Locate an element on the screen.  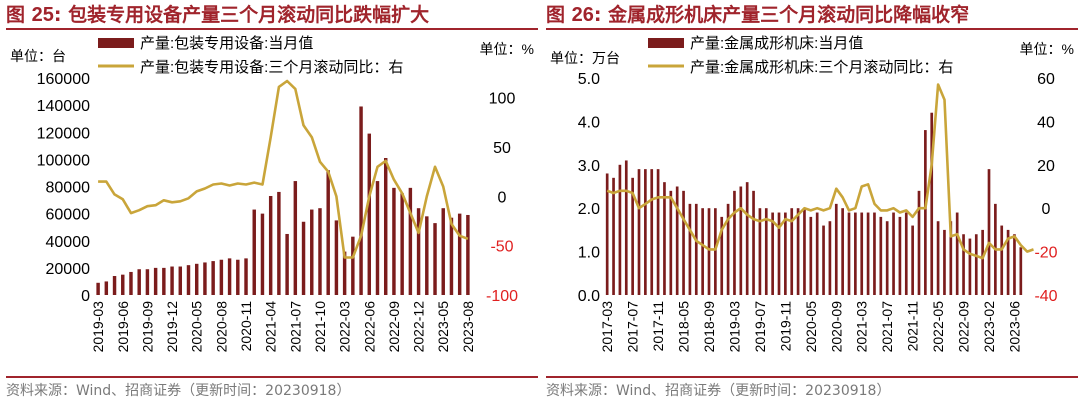
right-axis-tick: -40 is located at coordinates (1045, 296).